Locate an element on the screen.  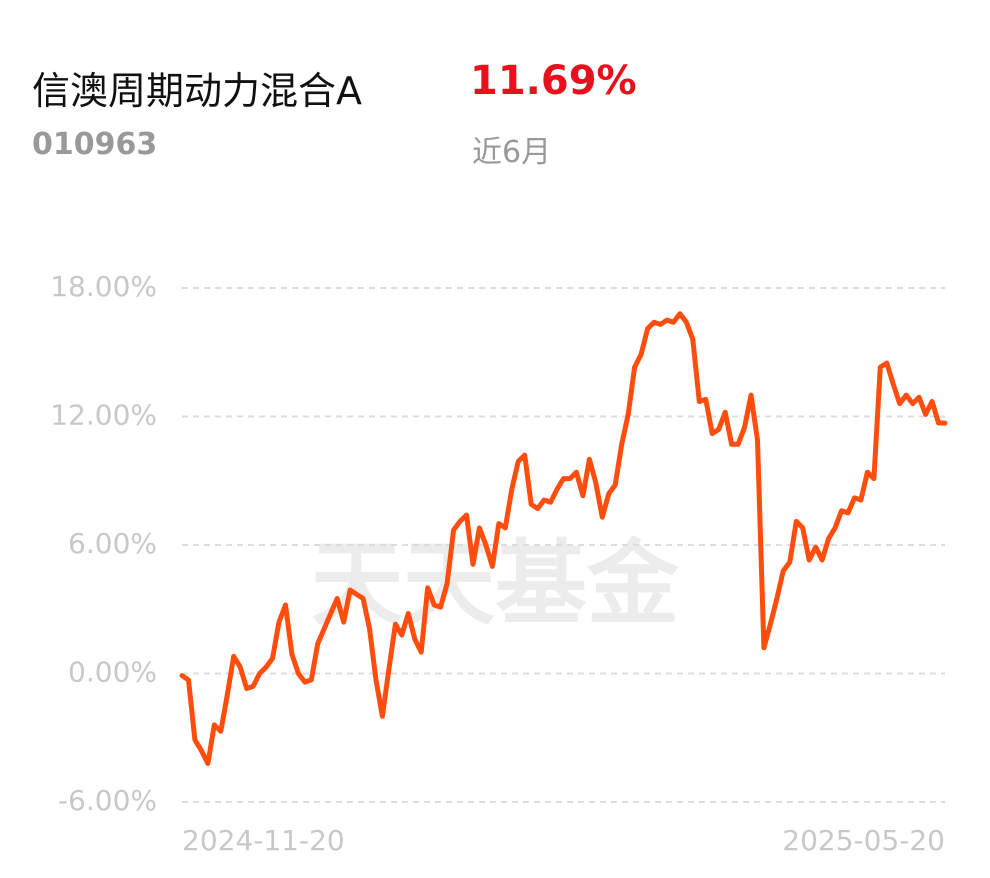
fund-code: 010963 is located at coordinates (95, 144).